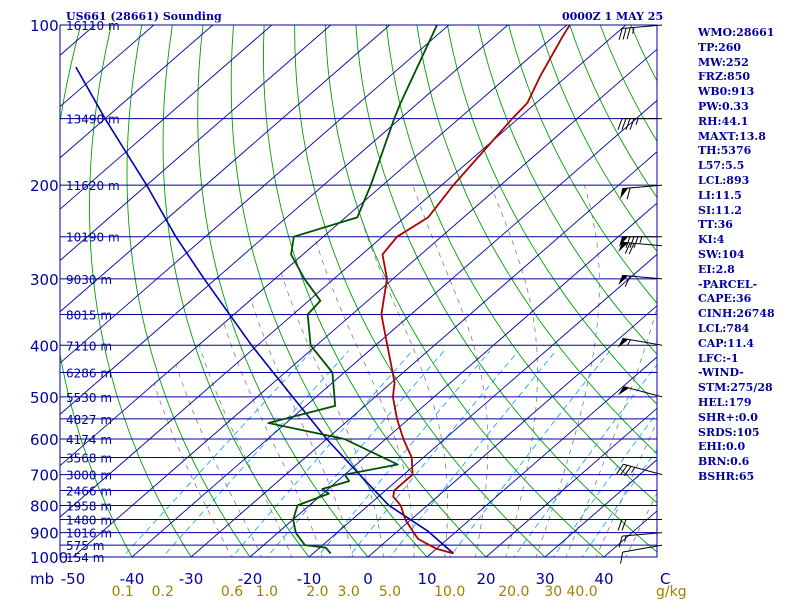 This screenshot has width=800, height=600. Describe the element at coordinates (309, 579) in the screenshot. I see `temperature-tick-label: -10` at that location.